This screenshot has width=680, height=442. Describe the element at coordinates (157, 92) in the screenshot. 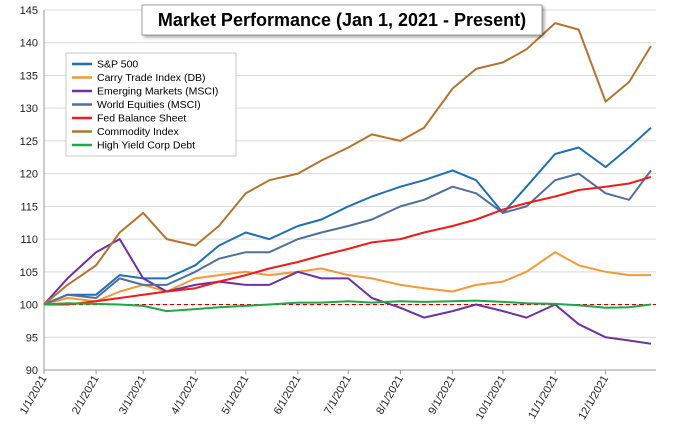

I see `legend-label: Emerging Markets (MSCI)` at that location.